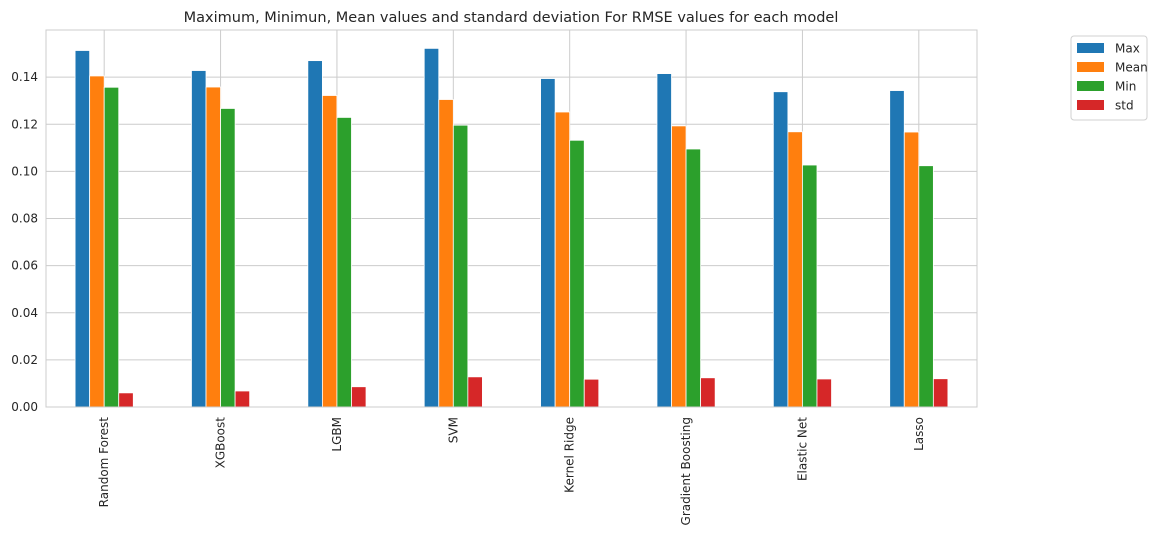 Image resolution: width=1165 pixels, height=542 pixels. What do you see at coordinates (24, 266) in the screenshot?
I see `y-tick-label: 0.06` at bounding box center [24, 266].